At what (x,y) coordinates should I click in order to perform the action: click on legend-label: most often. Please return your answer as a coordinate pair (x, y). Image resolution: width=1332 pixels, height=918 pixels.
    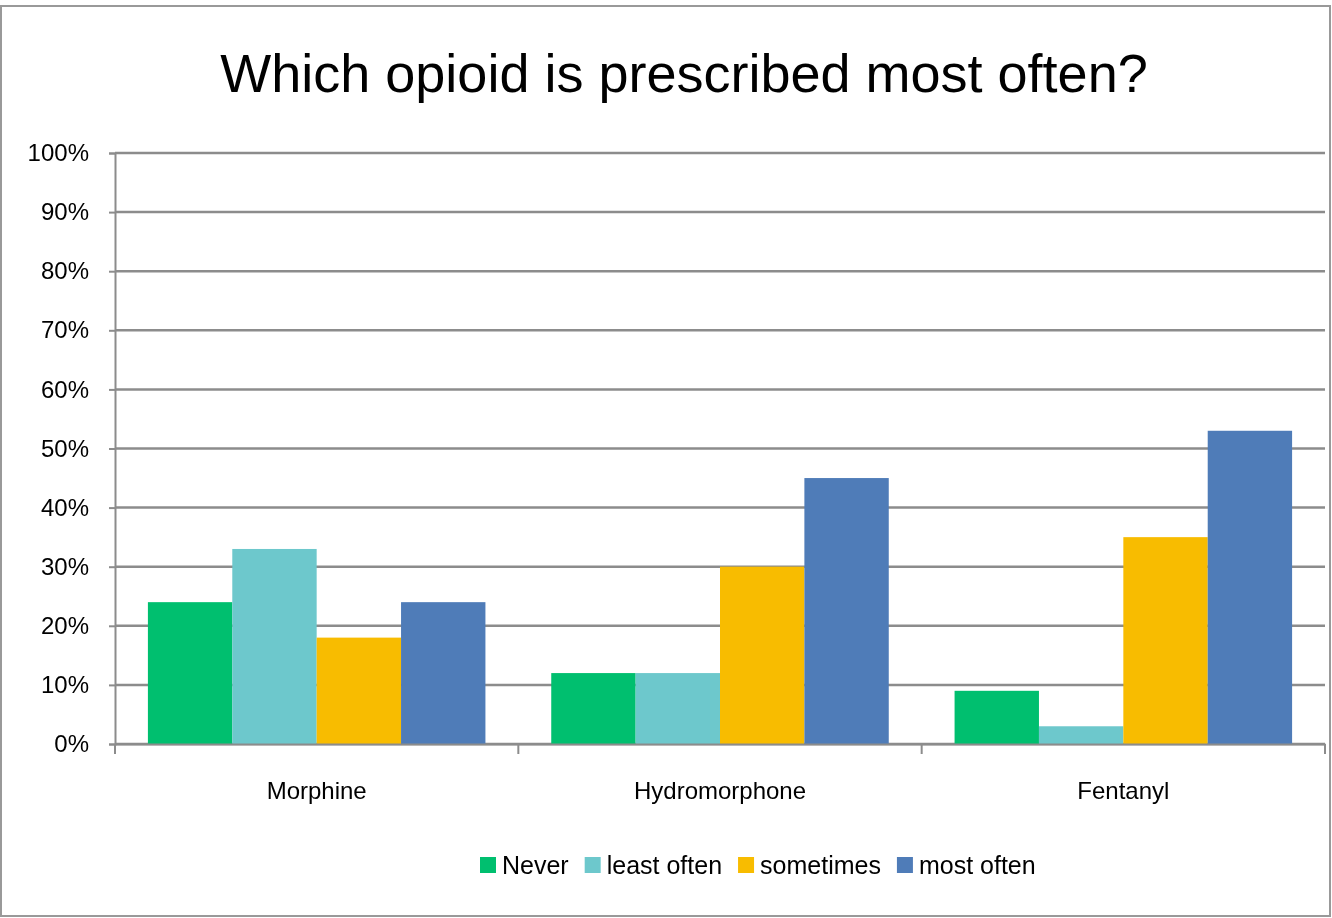
    Looking at the image, I should click on (977, 865).